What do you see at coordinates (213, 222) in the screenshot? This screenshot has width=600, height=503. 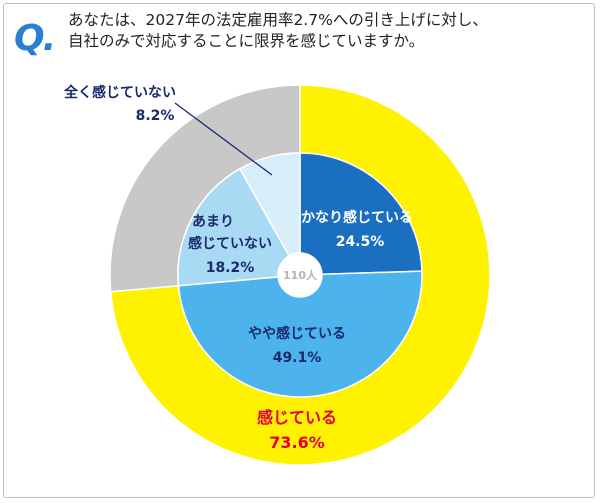 I see `label-amari-line1: あまり` at bounding box center [213, 222].